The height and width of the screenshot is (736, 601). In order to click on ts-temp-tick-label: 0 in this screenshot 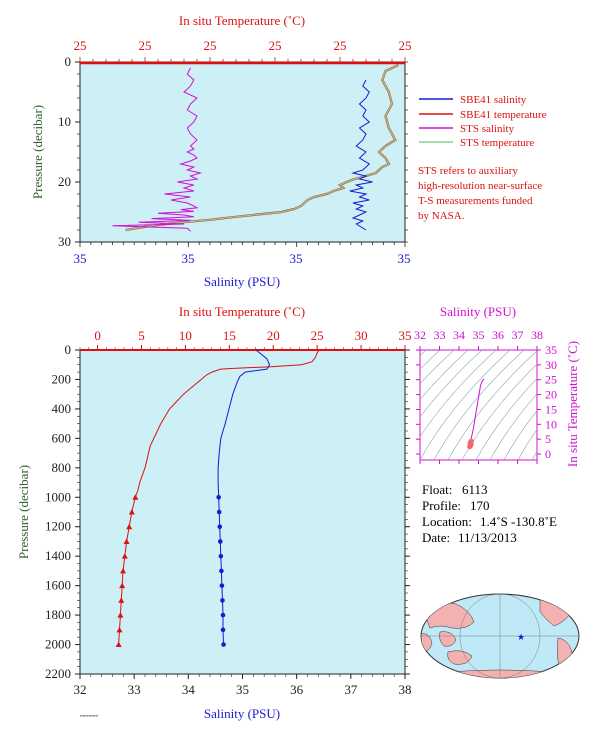, I will do `click(548, 454)`.